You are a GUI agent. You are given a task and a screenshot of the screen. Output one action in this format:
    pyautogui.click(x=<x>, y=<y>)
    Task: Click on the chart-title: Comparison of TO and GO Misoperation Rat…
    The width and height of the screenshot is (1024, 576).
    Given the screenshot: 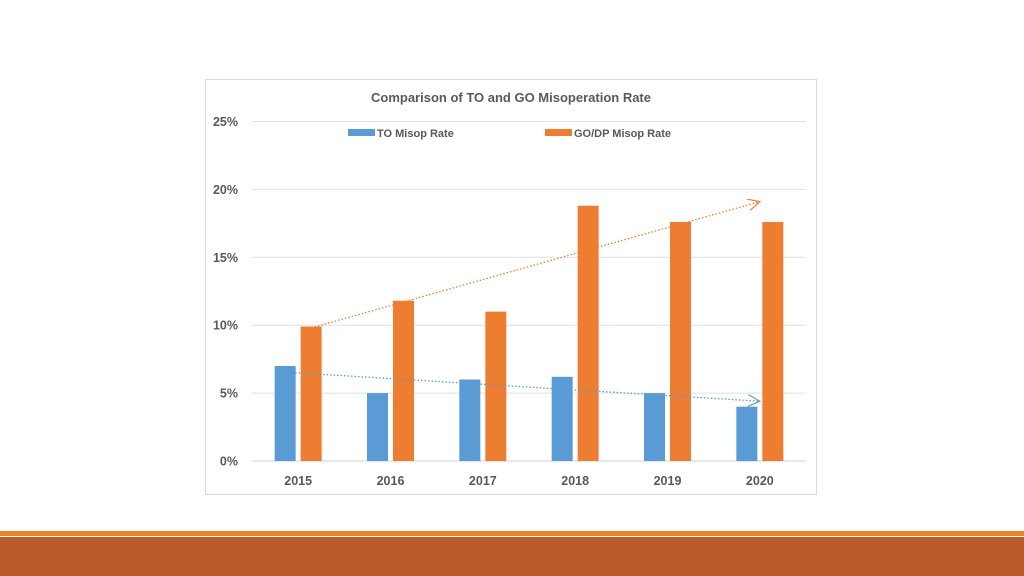 What is the action you would take?
    pyautogui.click(x=511, y=97)
    